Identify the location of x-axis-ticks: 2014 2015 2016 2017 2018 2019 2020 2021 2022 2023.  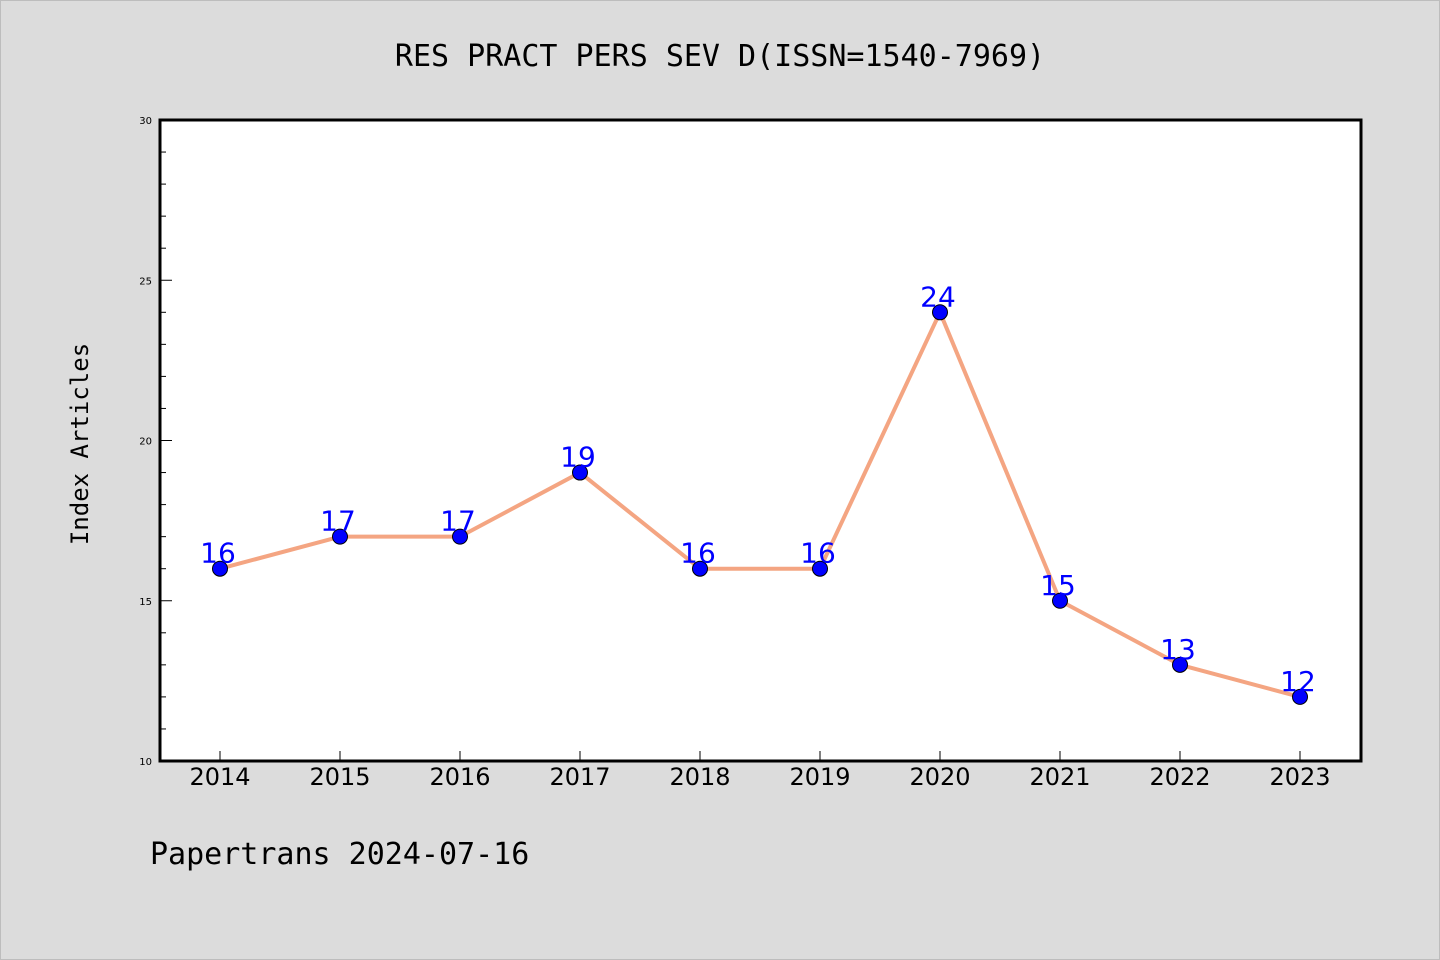
(760, 771).